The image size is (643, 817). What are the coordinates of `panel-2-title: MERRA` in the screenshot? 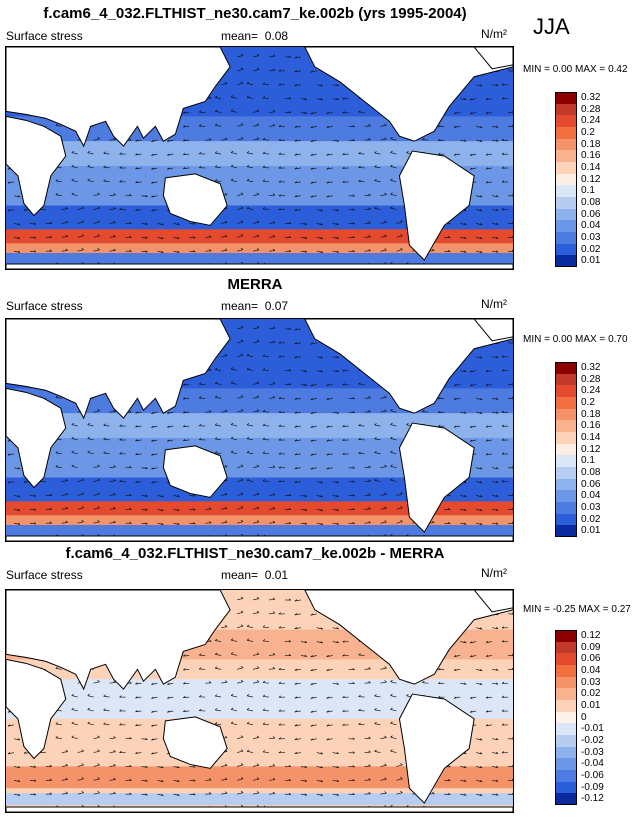 It's located at (255, 284).